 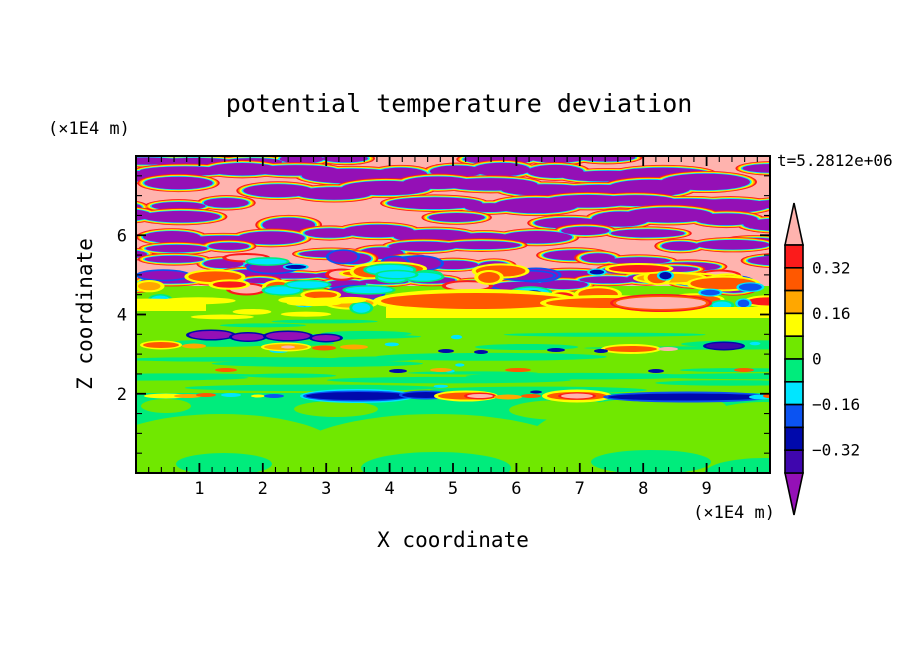 I want to click on page-title: potential temperature deviation, so click(x=459, y=103).